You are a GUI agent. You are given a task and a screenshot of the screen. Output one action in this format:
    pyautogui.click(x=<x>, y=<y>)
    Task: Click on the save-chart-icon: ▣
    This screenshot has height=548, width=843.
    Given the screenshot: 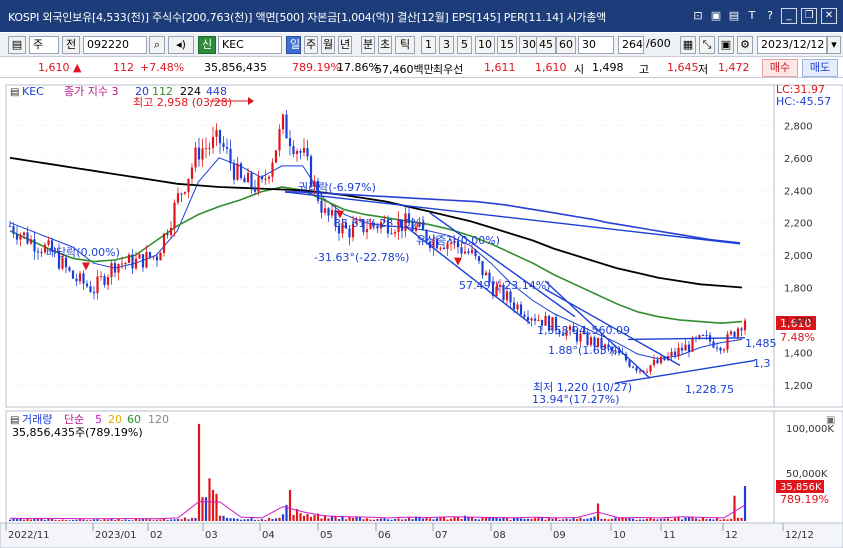 What is the action you would take?
    pyautogui.click(x=726, y=45)
    